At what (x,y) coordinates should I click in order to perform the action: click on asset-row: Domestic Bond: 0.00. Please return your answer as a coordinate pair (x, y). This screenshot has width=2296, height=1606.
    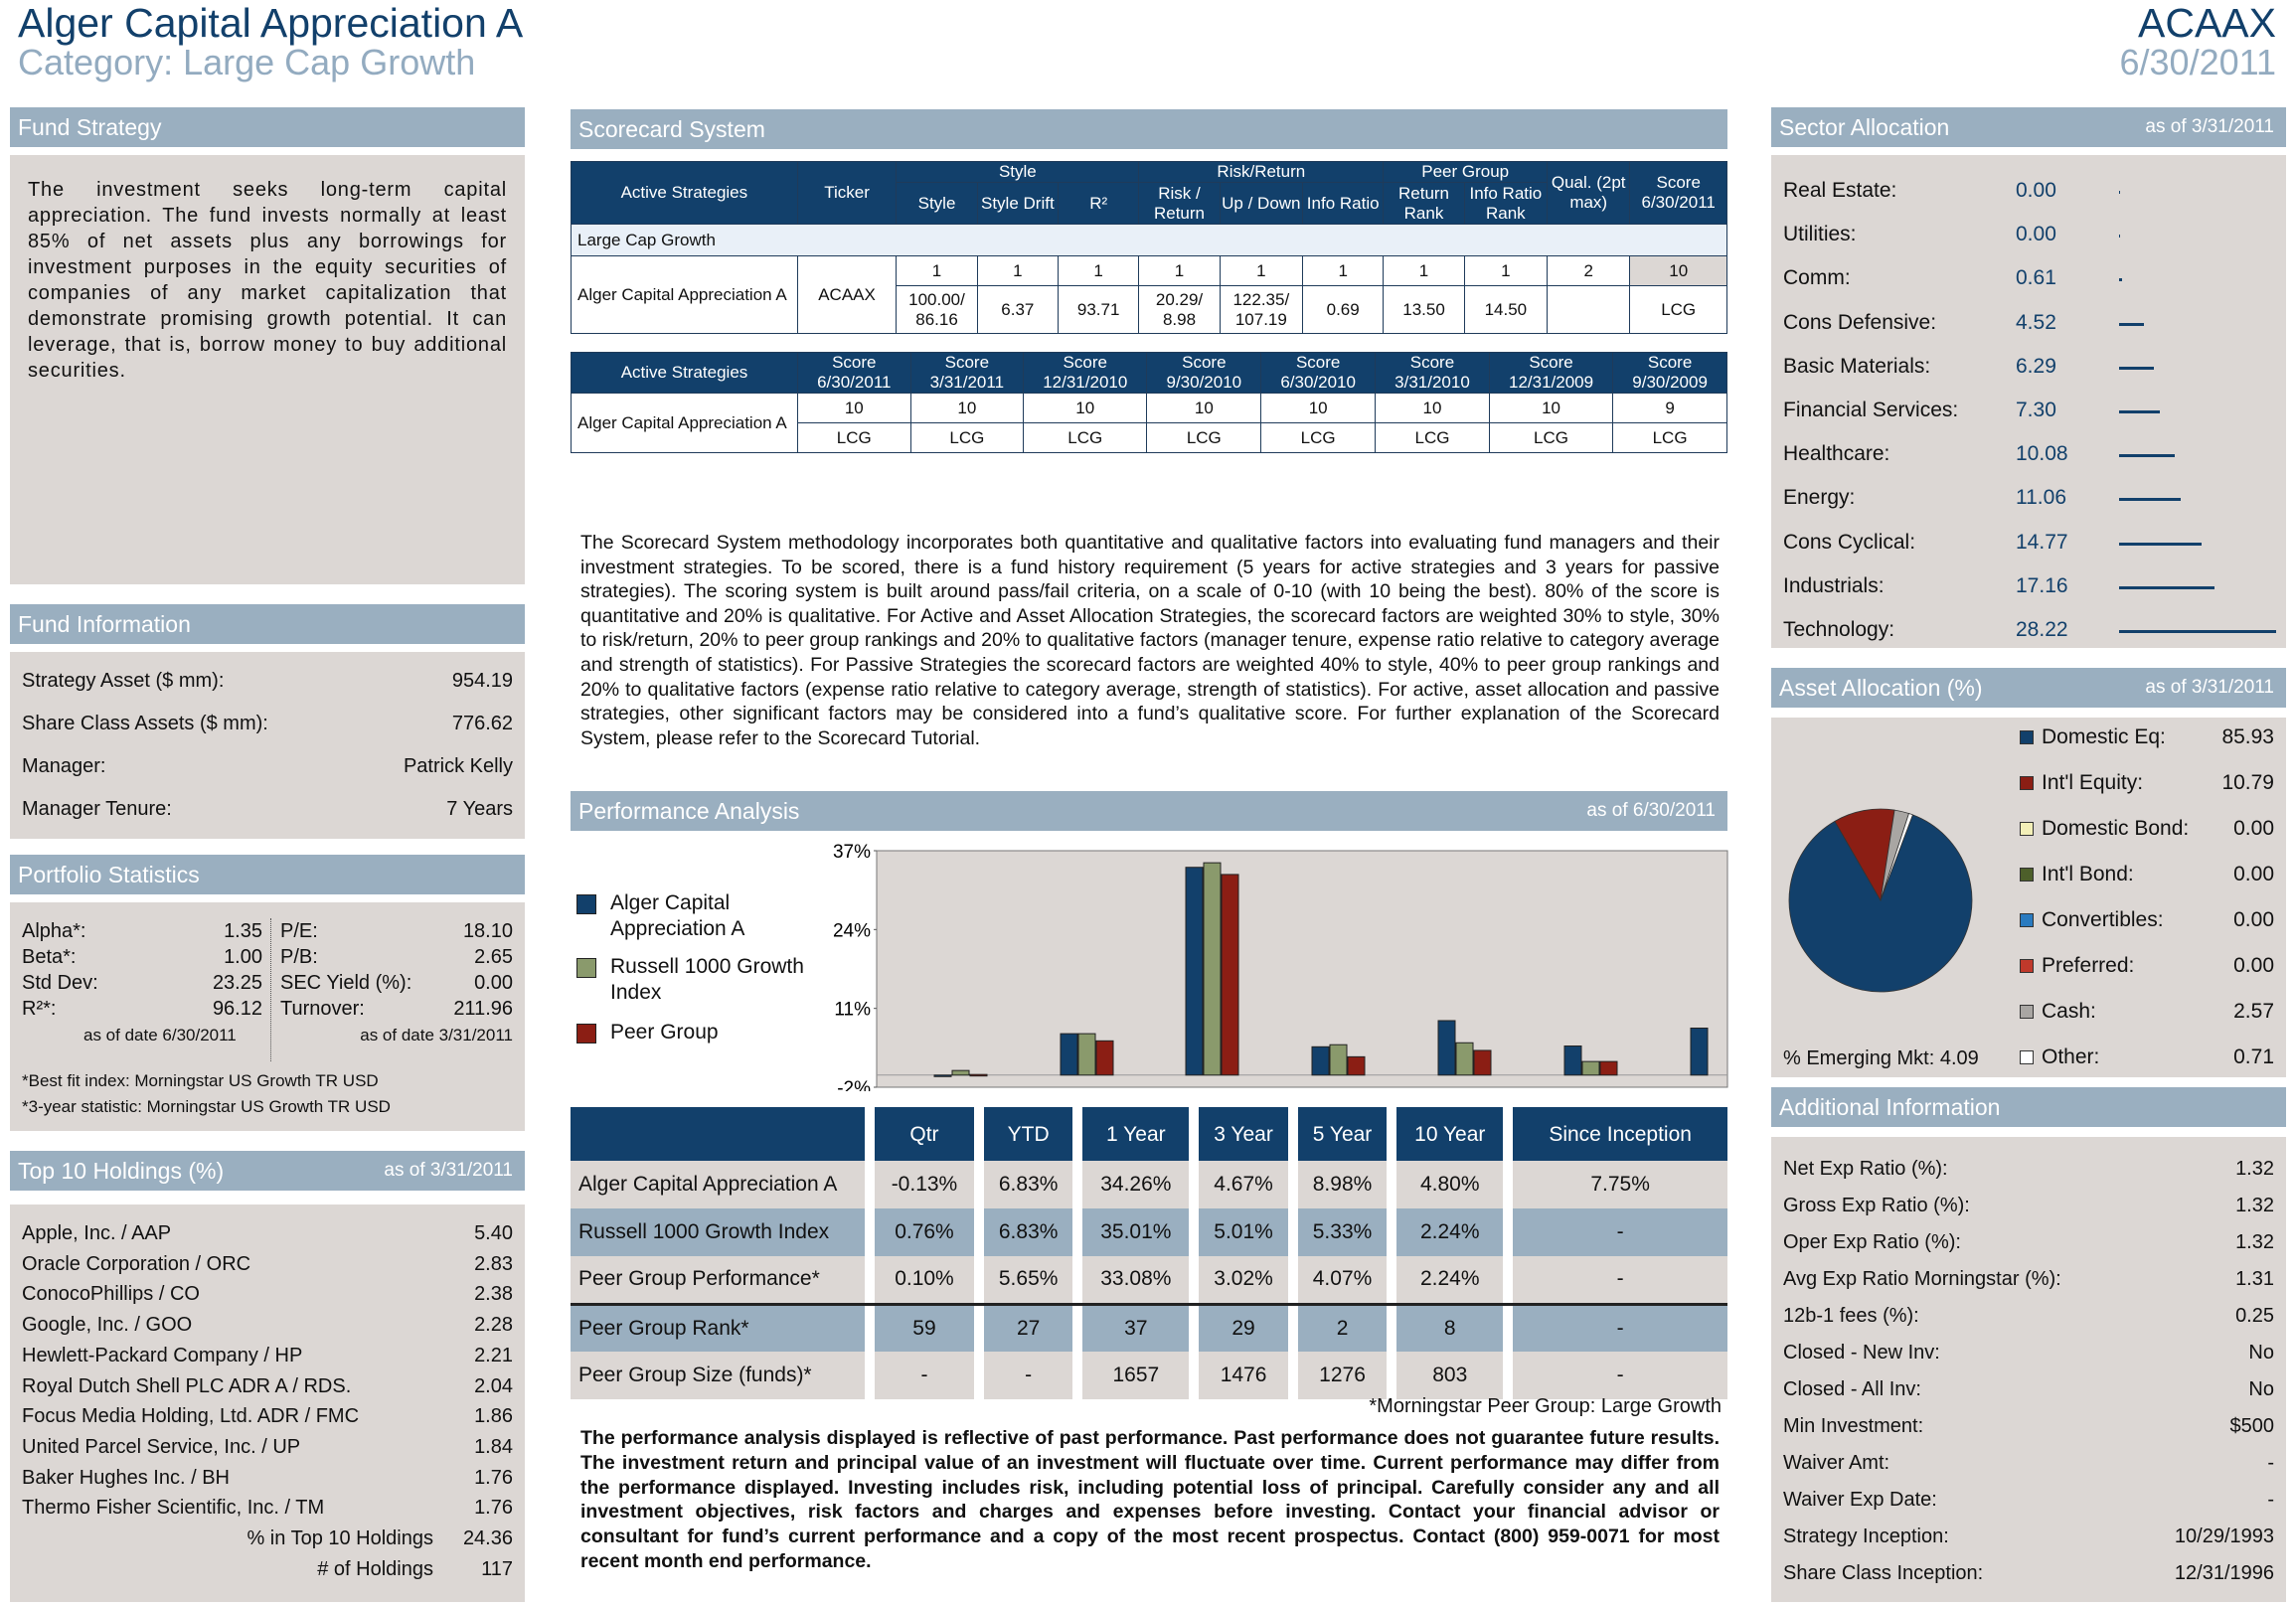
    Looking at the image, I should click on (2147, 828).